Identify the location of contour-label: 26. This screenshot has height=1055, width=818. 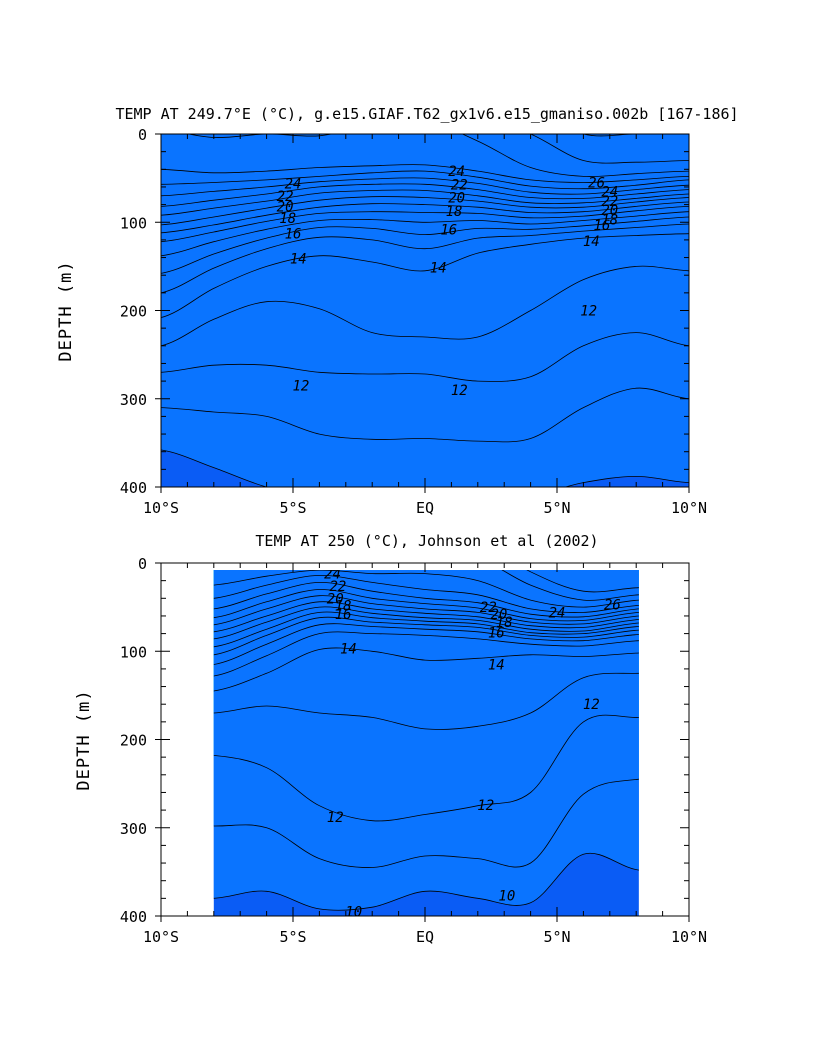
(596, 184).